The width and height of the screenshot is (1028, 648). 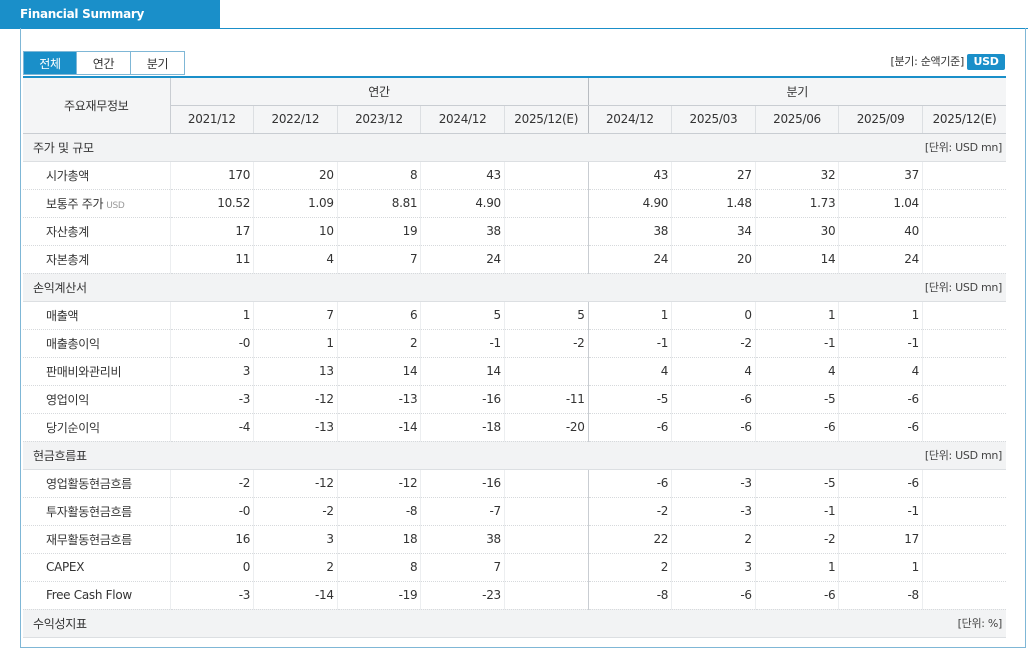 What do you see at coordinates (880, 119) in the screenshot?
I see `period-label: 2025/09` at bounding box center [880, 119].